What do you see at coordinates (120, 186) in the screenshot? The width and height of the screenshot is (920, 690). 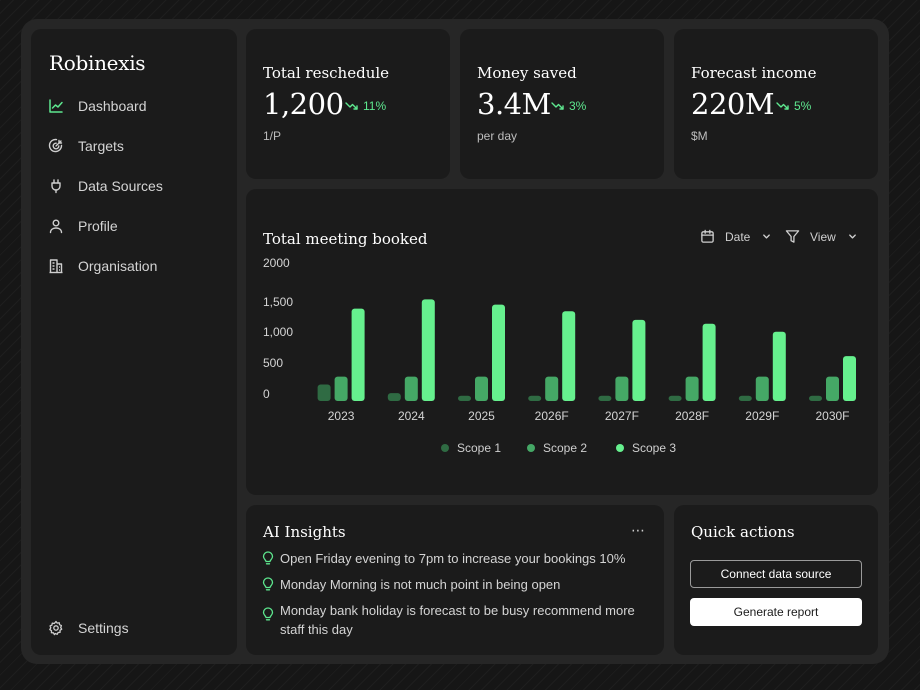 I see `sidebar-item-label: Data Sources` at bounding box center [120, 186].